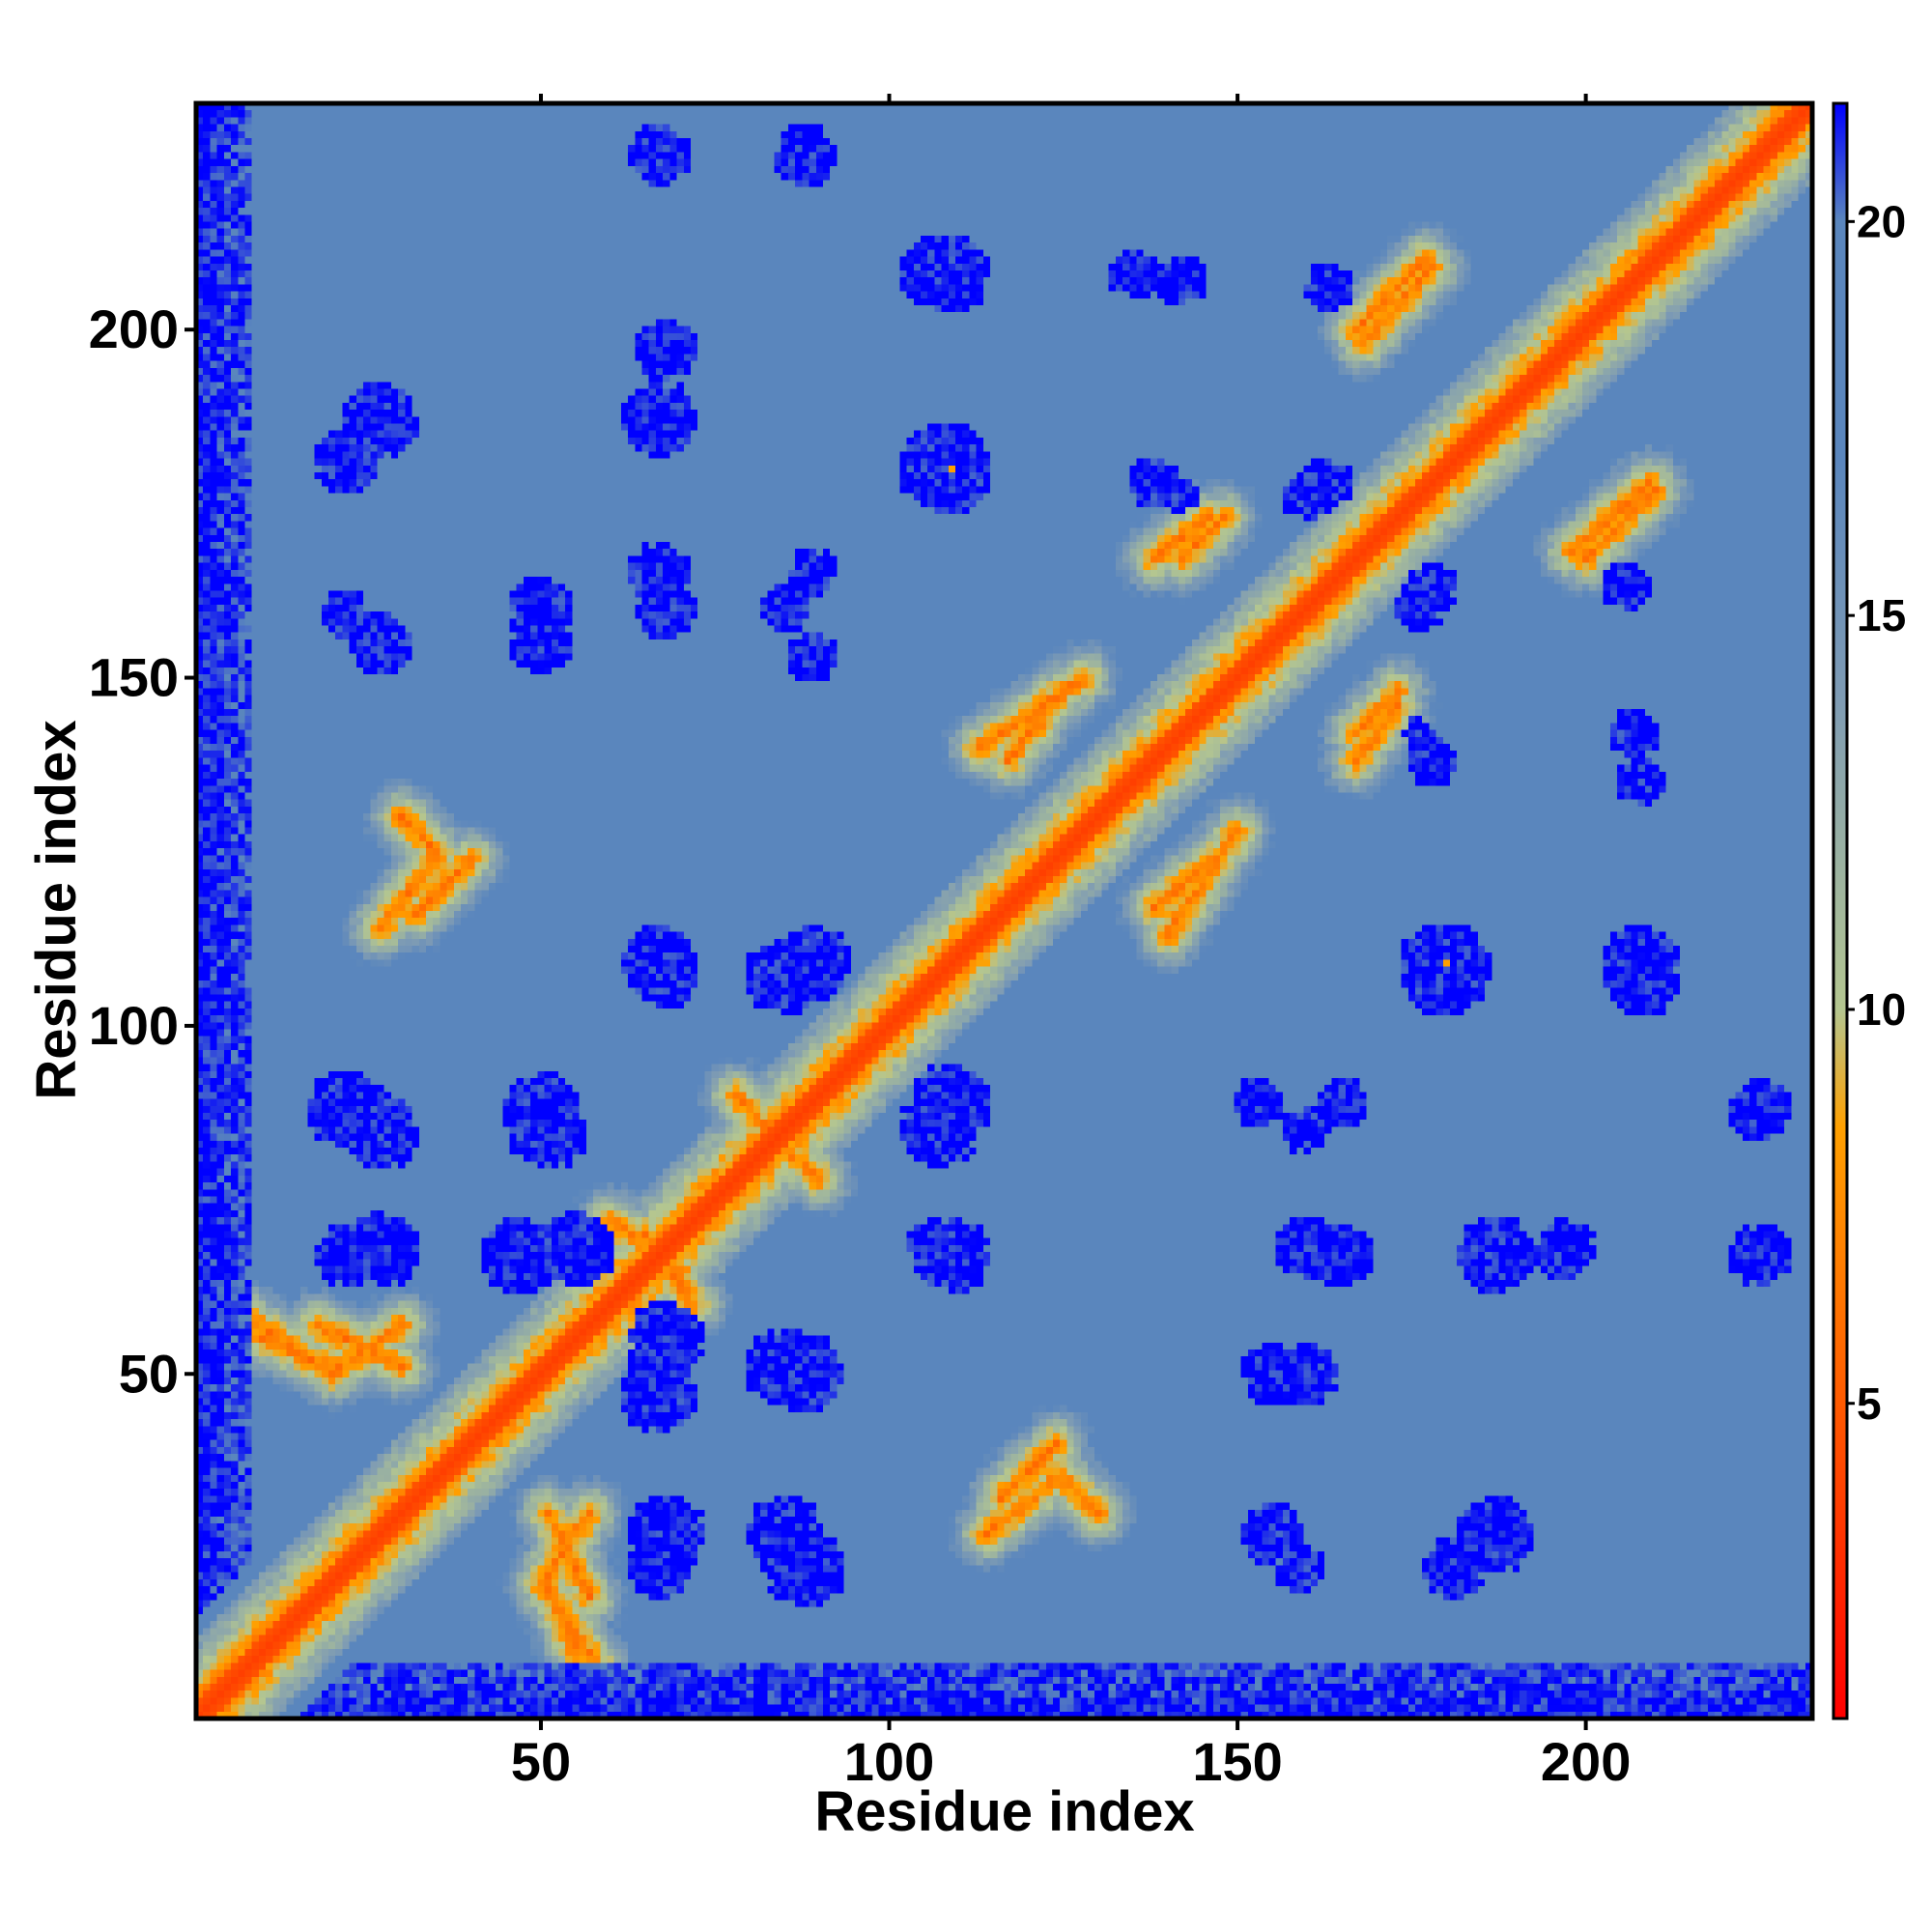  What do you see at coordinates (142, 851) in the screenshot?
I see `y-axis: 50 100 150 200` at bounding box center [142, 851].